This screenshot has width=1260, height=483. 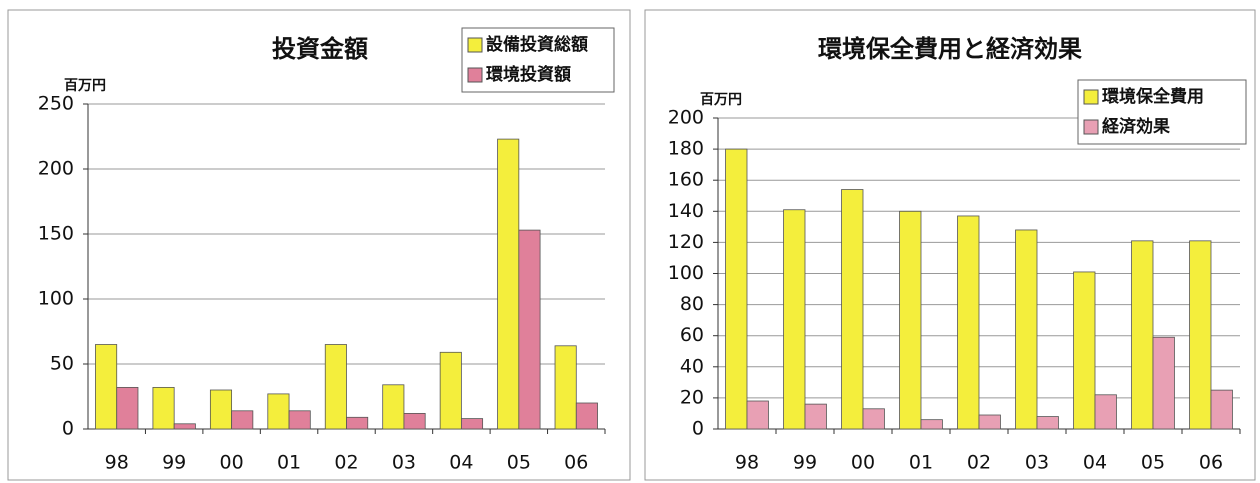 I want to click on legend-label: 経済効果, so click(x=1136, y=126).